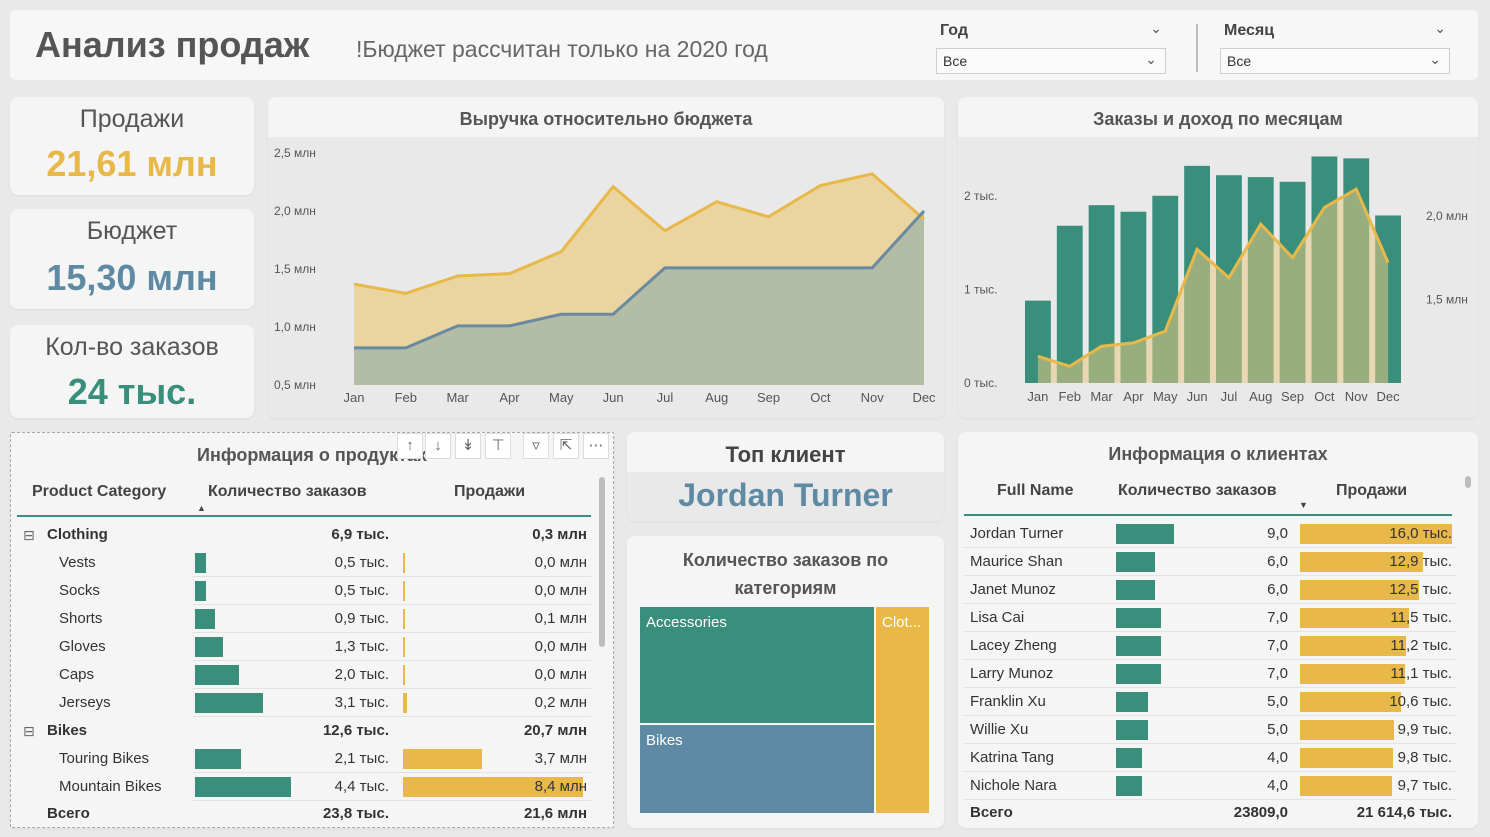 This screenshot has width=1490, height=837. I want to click on row-divider, so click(1210, 575).